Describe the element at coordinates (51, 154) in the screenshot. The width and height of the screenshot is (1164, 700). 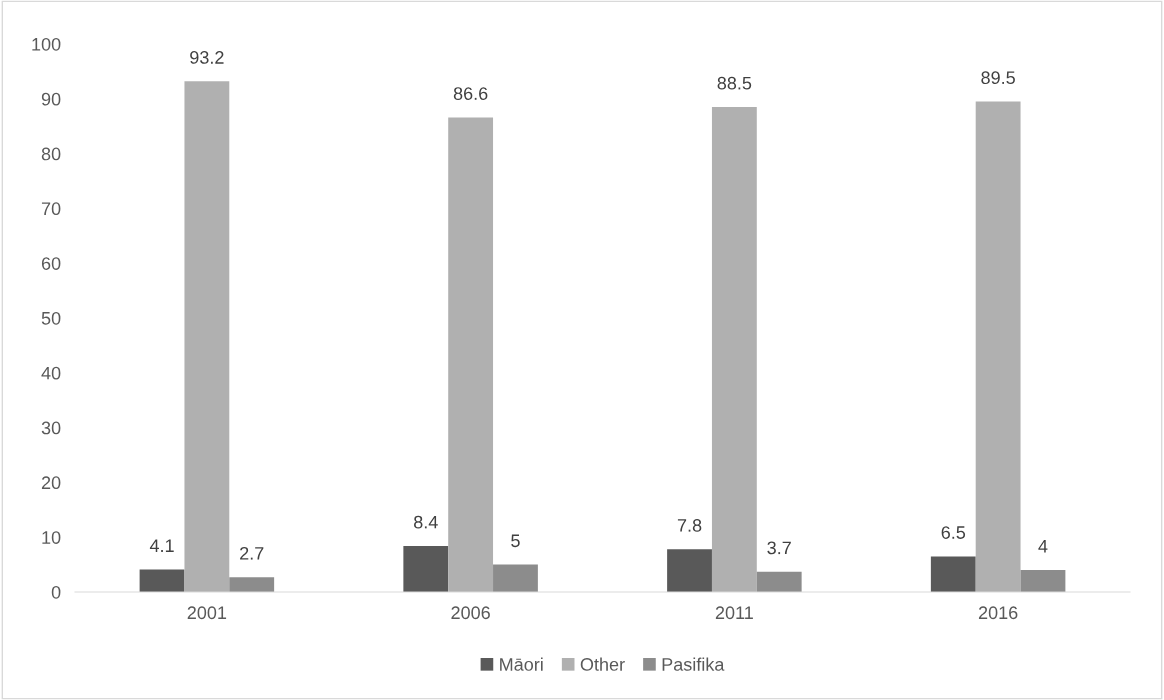
I see `y-tick-label: 80` at that location.